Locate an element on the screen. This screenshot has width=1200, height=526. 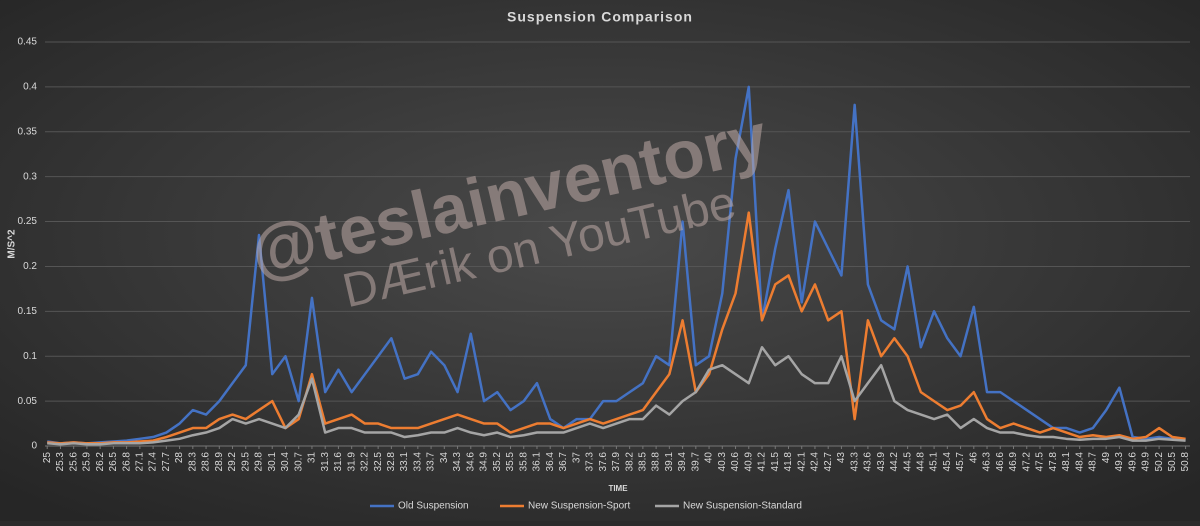
x-tick-label: 35.8 is located at coordinates (523, 462).